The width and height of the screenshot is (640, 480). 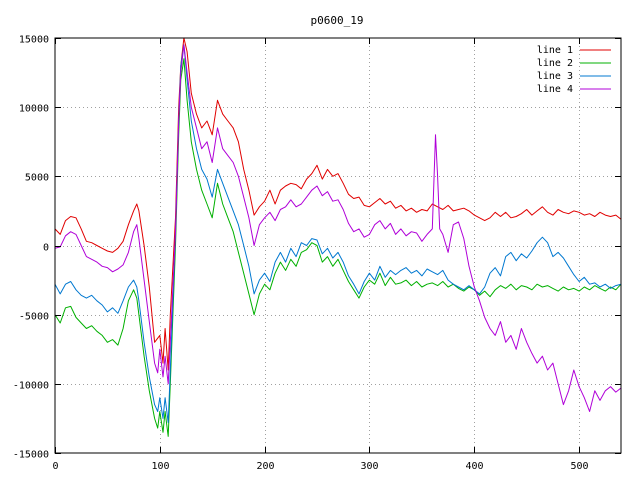 What do you see at coordinates (574, 70) in the screenshot?
I see `legend: line 1 line 2 line 3 line 4` at bounding box center [574, 70].